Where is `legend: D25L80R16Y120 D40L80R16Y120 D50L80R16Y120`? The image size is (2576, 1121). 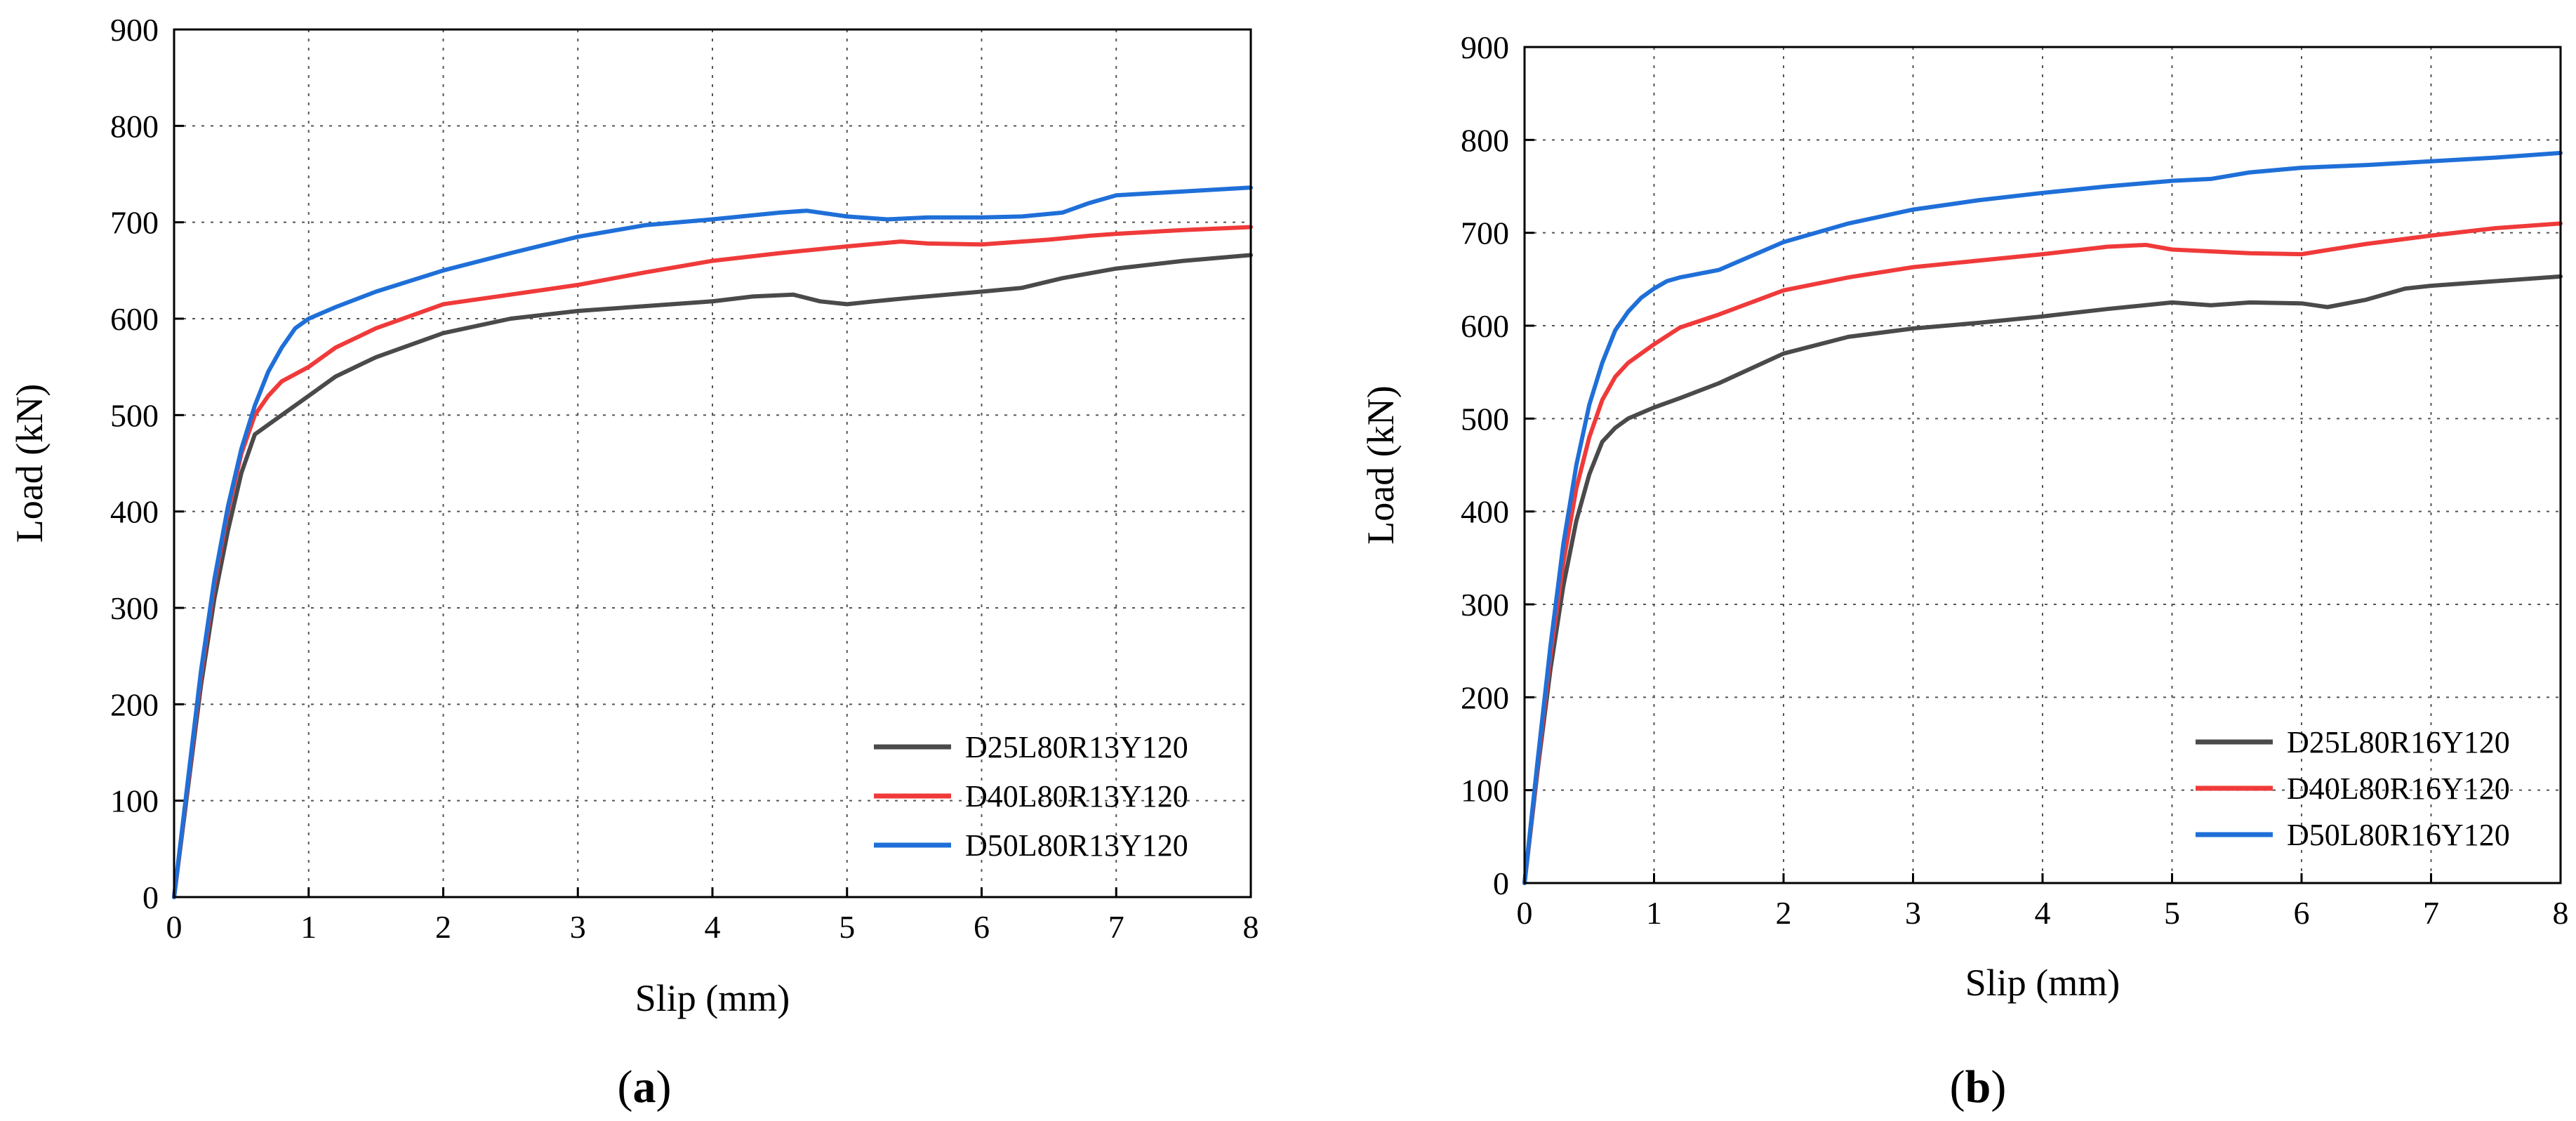 legend: D25L80R16Y120 D40L80R16Y120 D50L80R16Y120 is located at coordinates (2353, 788).